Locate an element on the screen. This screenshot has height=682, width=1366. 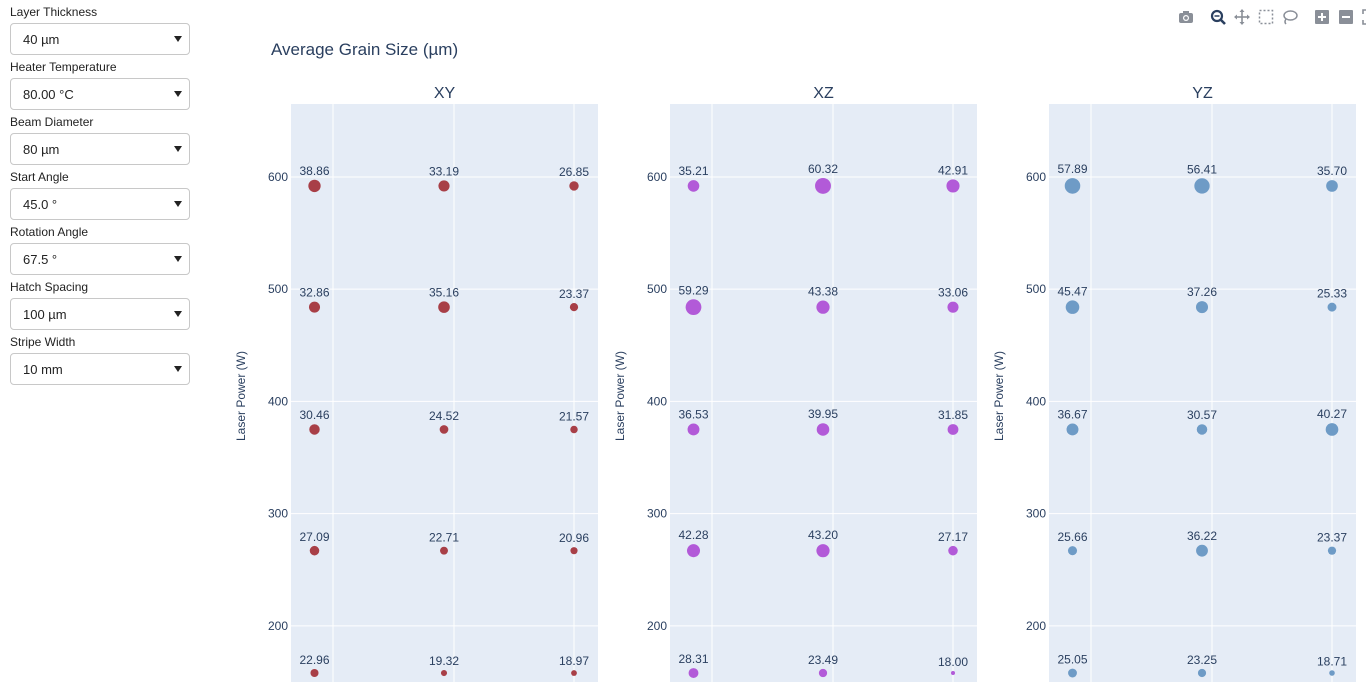
data-label: 36.53 is located at coordinates (693, 415).